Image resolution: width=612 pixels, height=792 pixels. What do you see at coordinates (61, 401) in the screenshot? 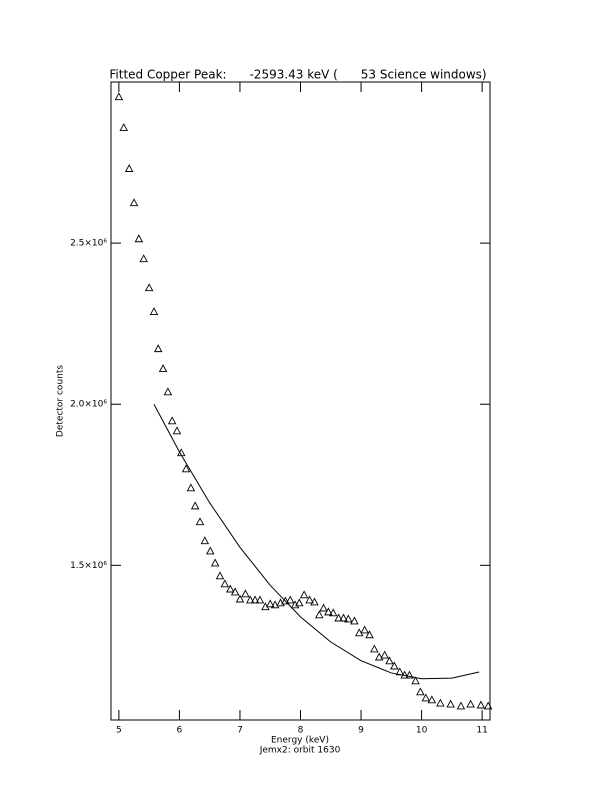
I see `y-axis-label: Detector counts` at bounding box center [61, 401].